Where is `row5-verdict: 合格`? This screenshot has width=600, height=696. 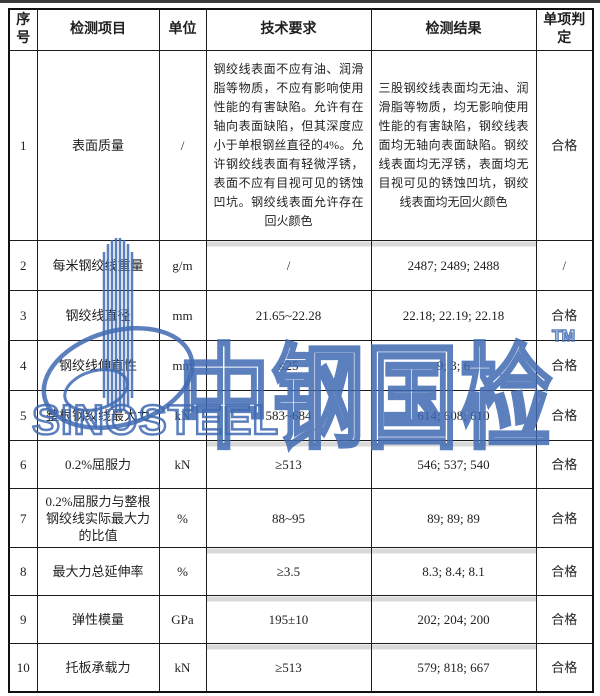 row5-verdict: 合格 is located at coordinates (564, 415).